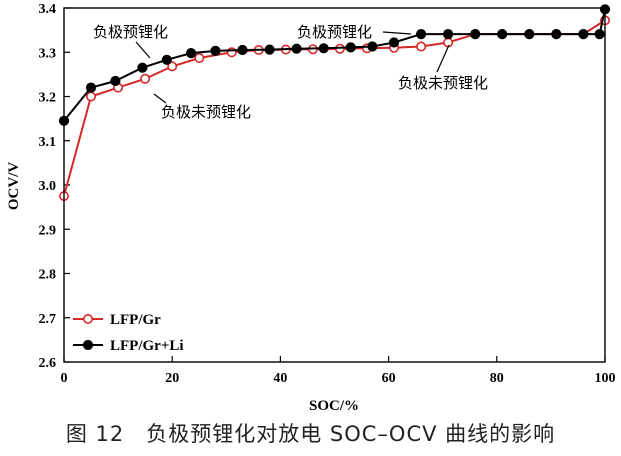  Describe the element at coordinates (48, 363) in the screenshot. I see `y-tick-label: 2.6` at that location.